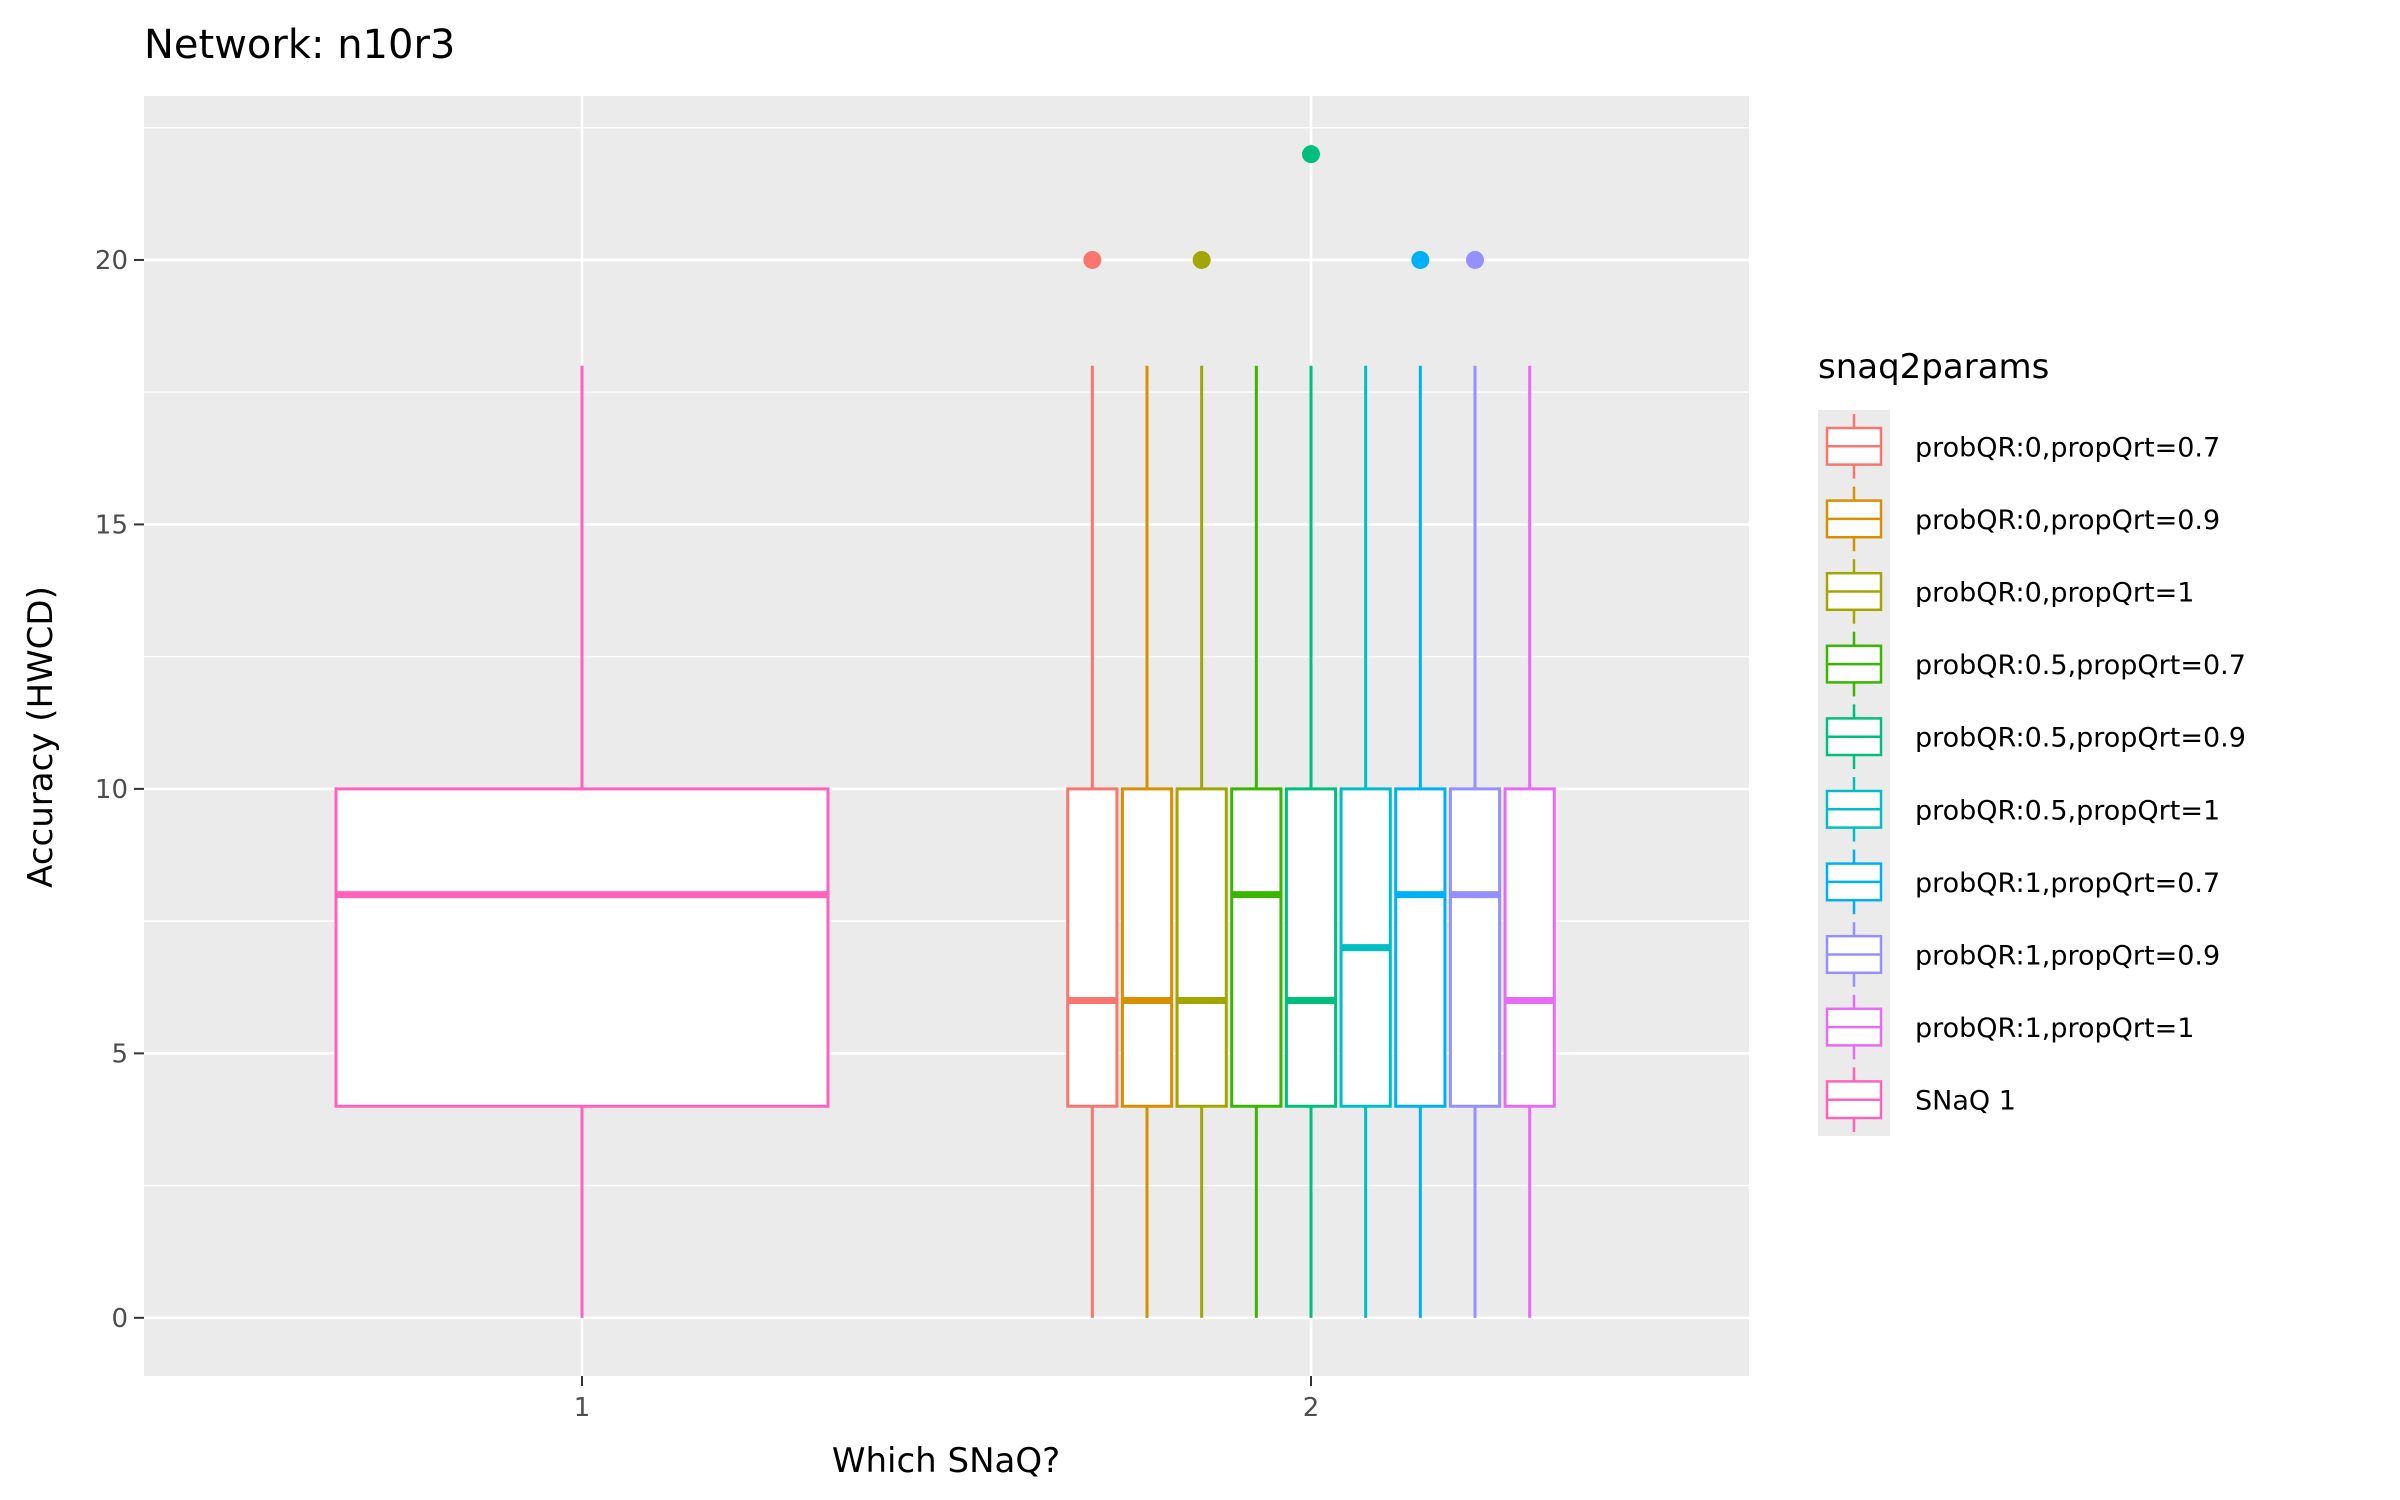 The image size is (2400, 1500). Describe the element at coordinates (1365, 841) in the screenshot. I see `box-probQR:0.5,propQrt=1` at that location.